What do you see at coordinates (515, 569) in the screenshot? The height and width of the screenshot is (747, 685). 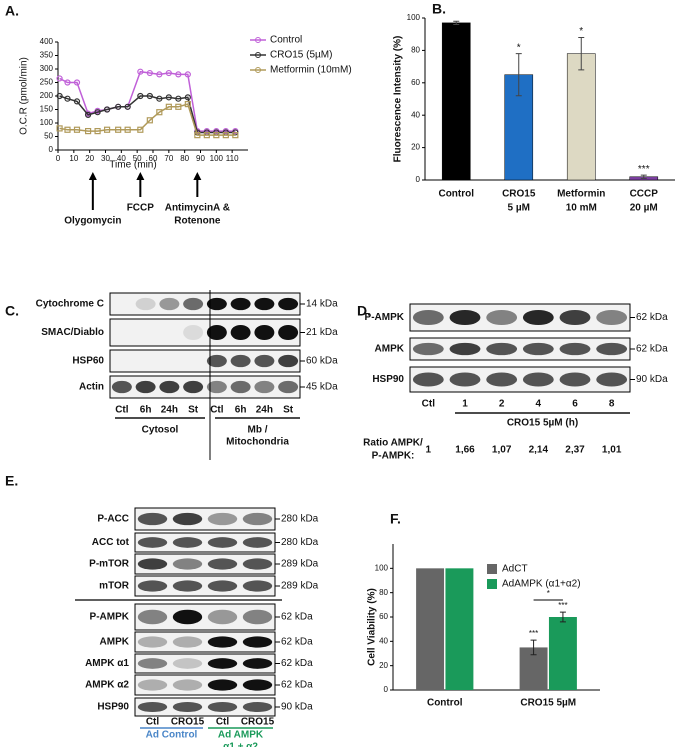 I see `legend-label: AdCT` at bounding box center [515, 569].